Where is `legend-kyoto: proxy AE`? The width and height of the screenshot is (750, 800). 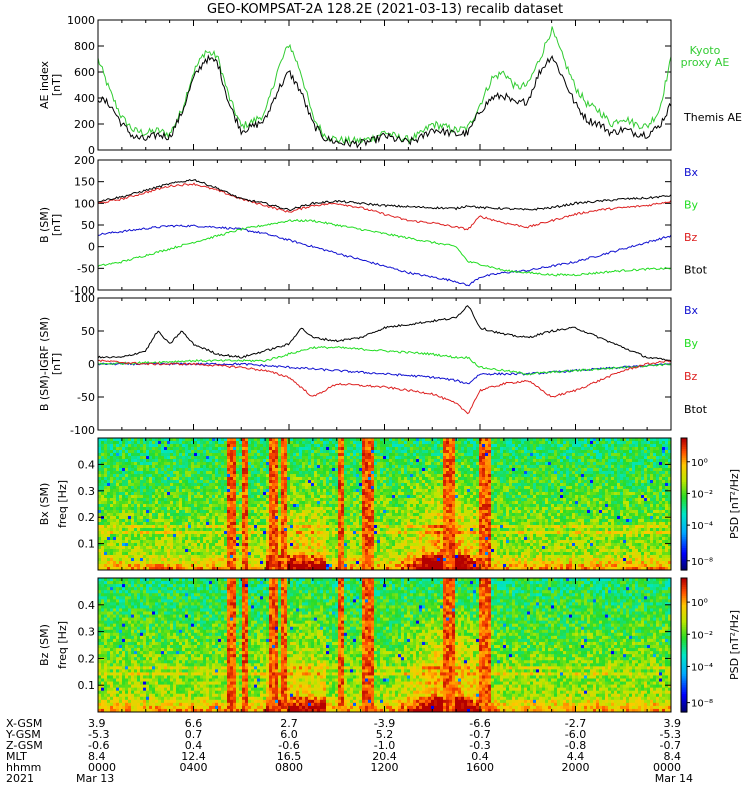
legend-kyoto: proxy AE is located at coordinates (705, 62).